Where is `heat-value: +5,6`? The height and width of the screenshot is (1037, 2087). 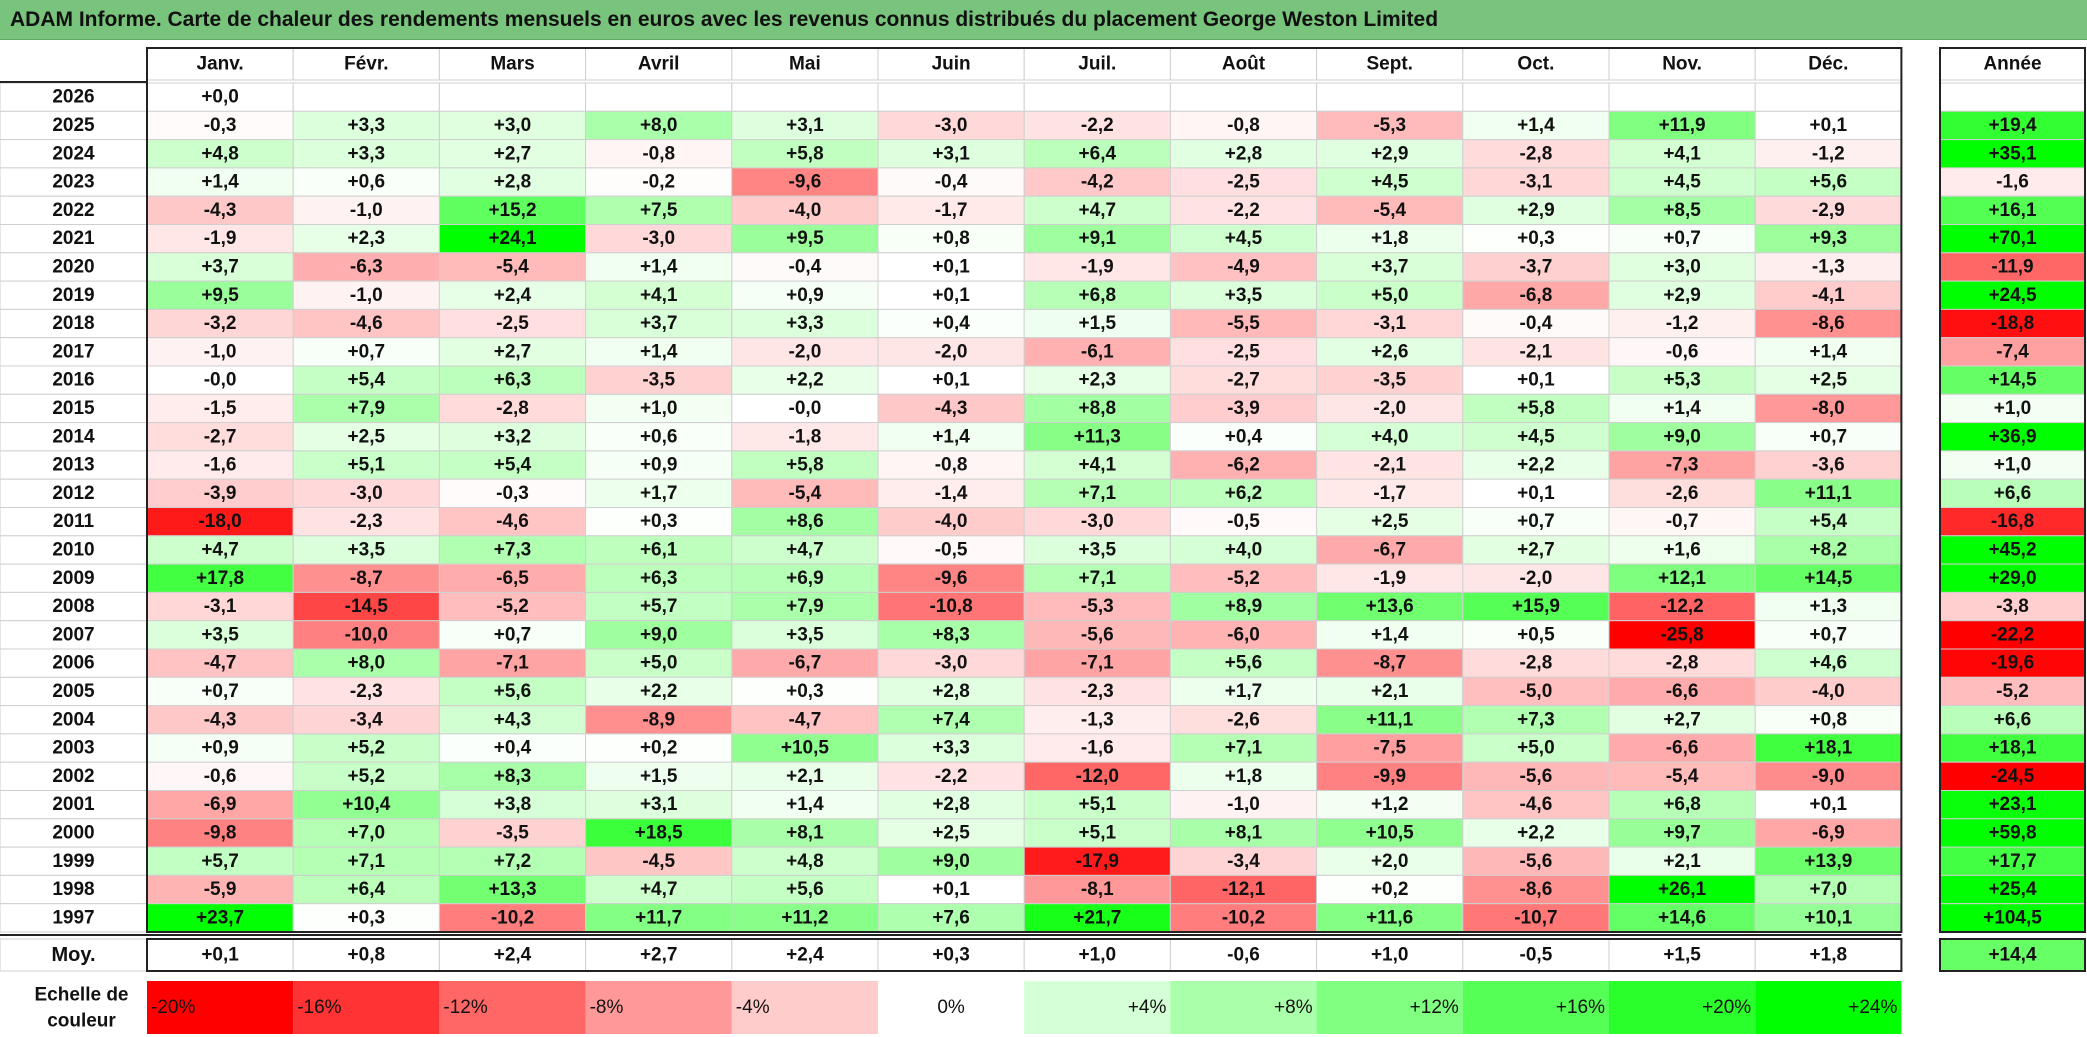 heat-value: +5,6 is located at coordinates (1829, 182).